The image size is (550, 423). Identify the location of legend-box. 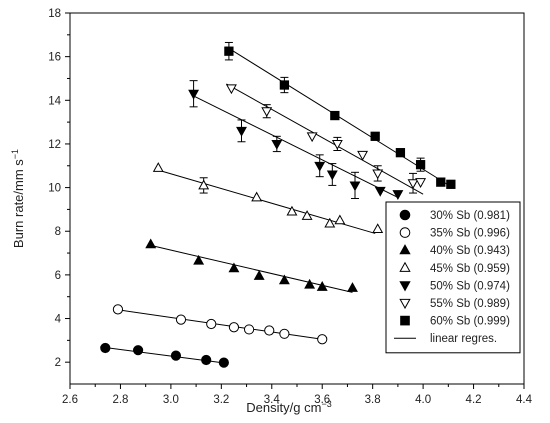
(453, 277).